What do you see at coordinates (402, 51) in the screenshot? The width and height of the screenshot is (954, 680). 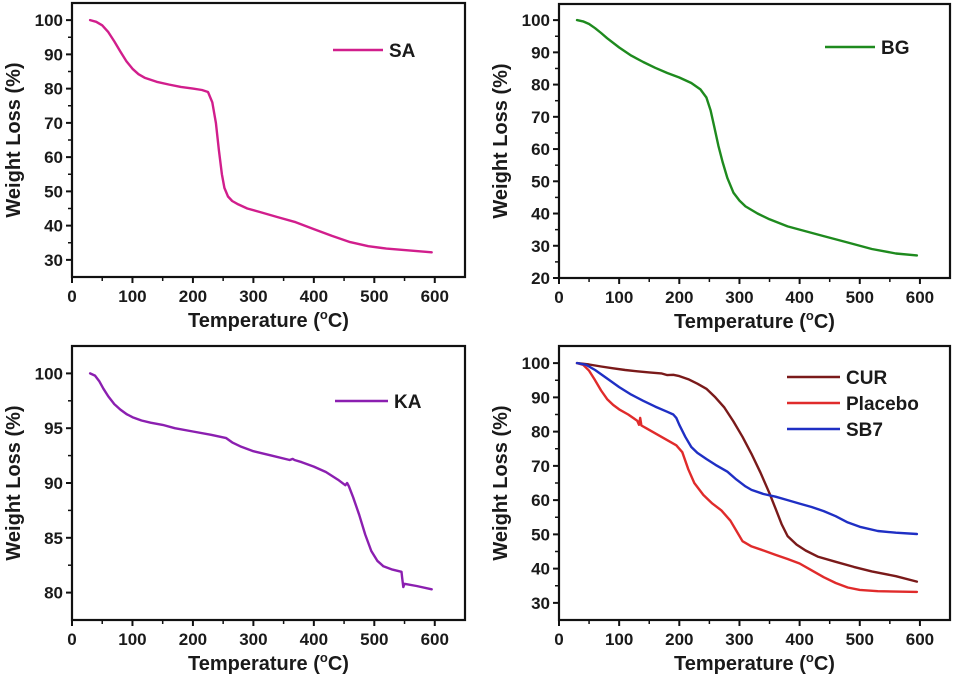 I see `legend-label: SA` at bounding box center [402, 51].